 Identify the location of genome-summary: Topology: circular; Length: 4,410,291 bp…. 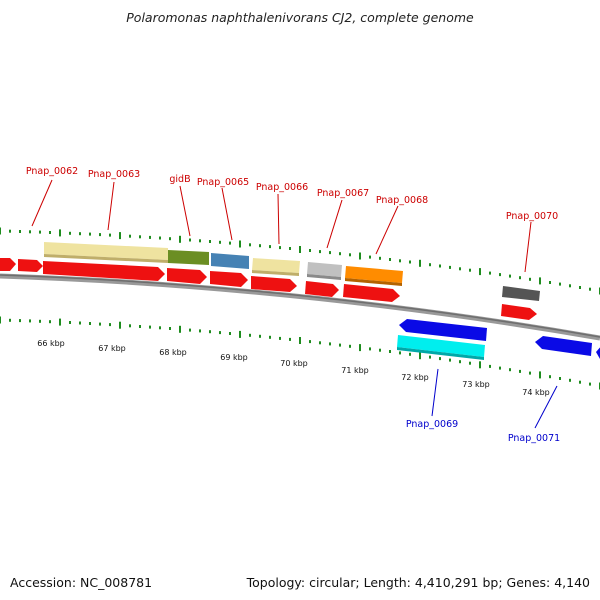
(418, 582).